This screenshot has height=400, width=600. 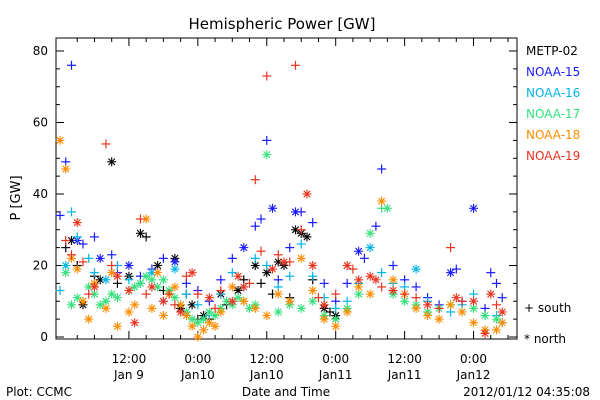 What do you see at coordinates (16, 197) in the screenshot?
I see `y-axis-label: P [GW]` at bounding box center [16, 197].